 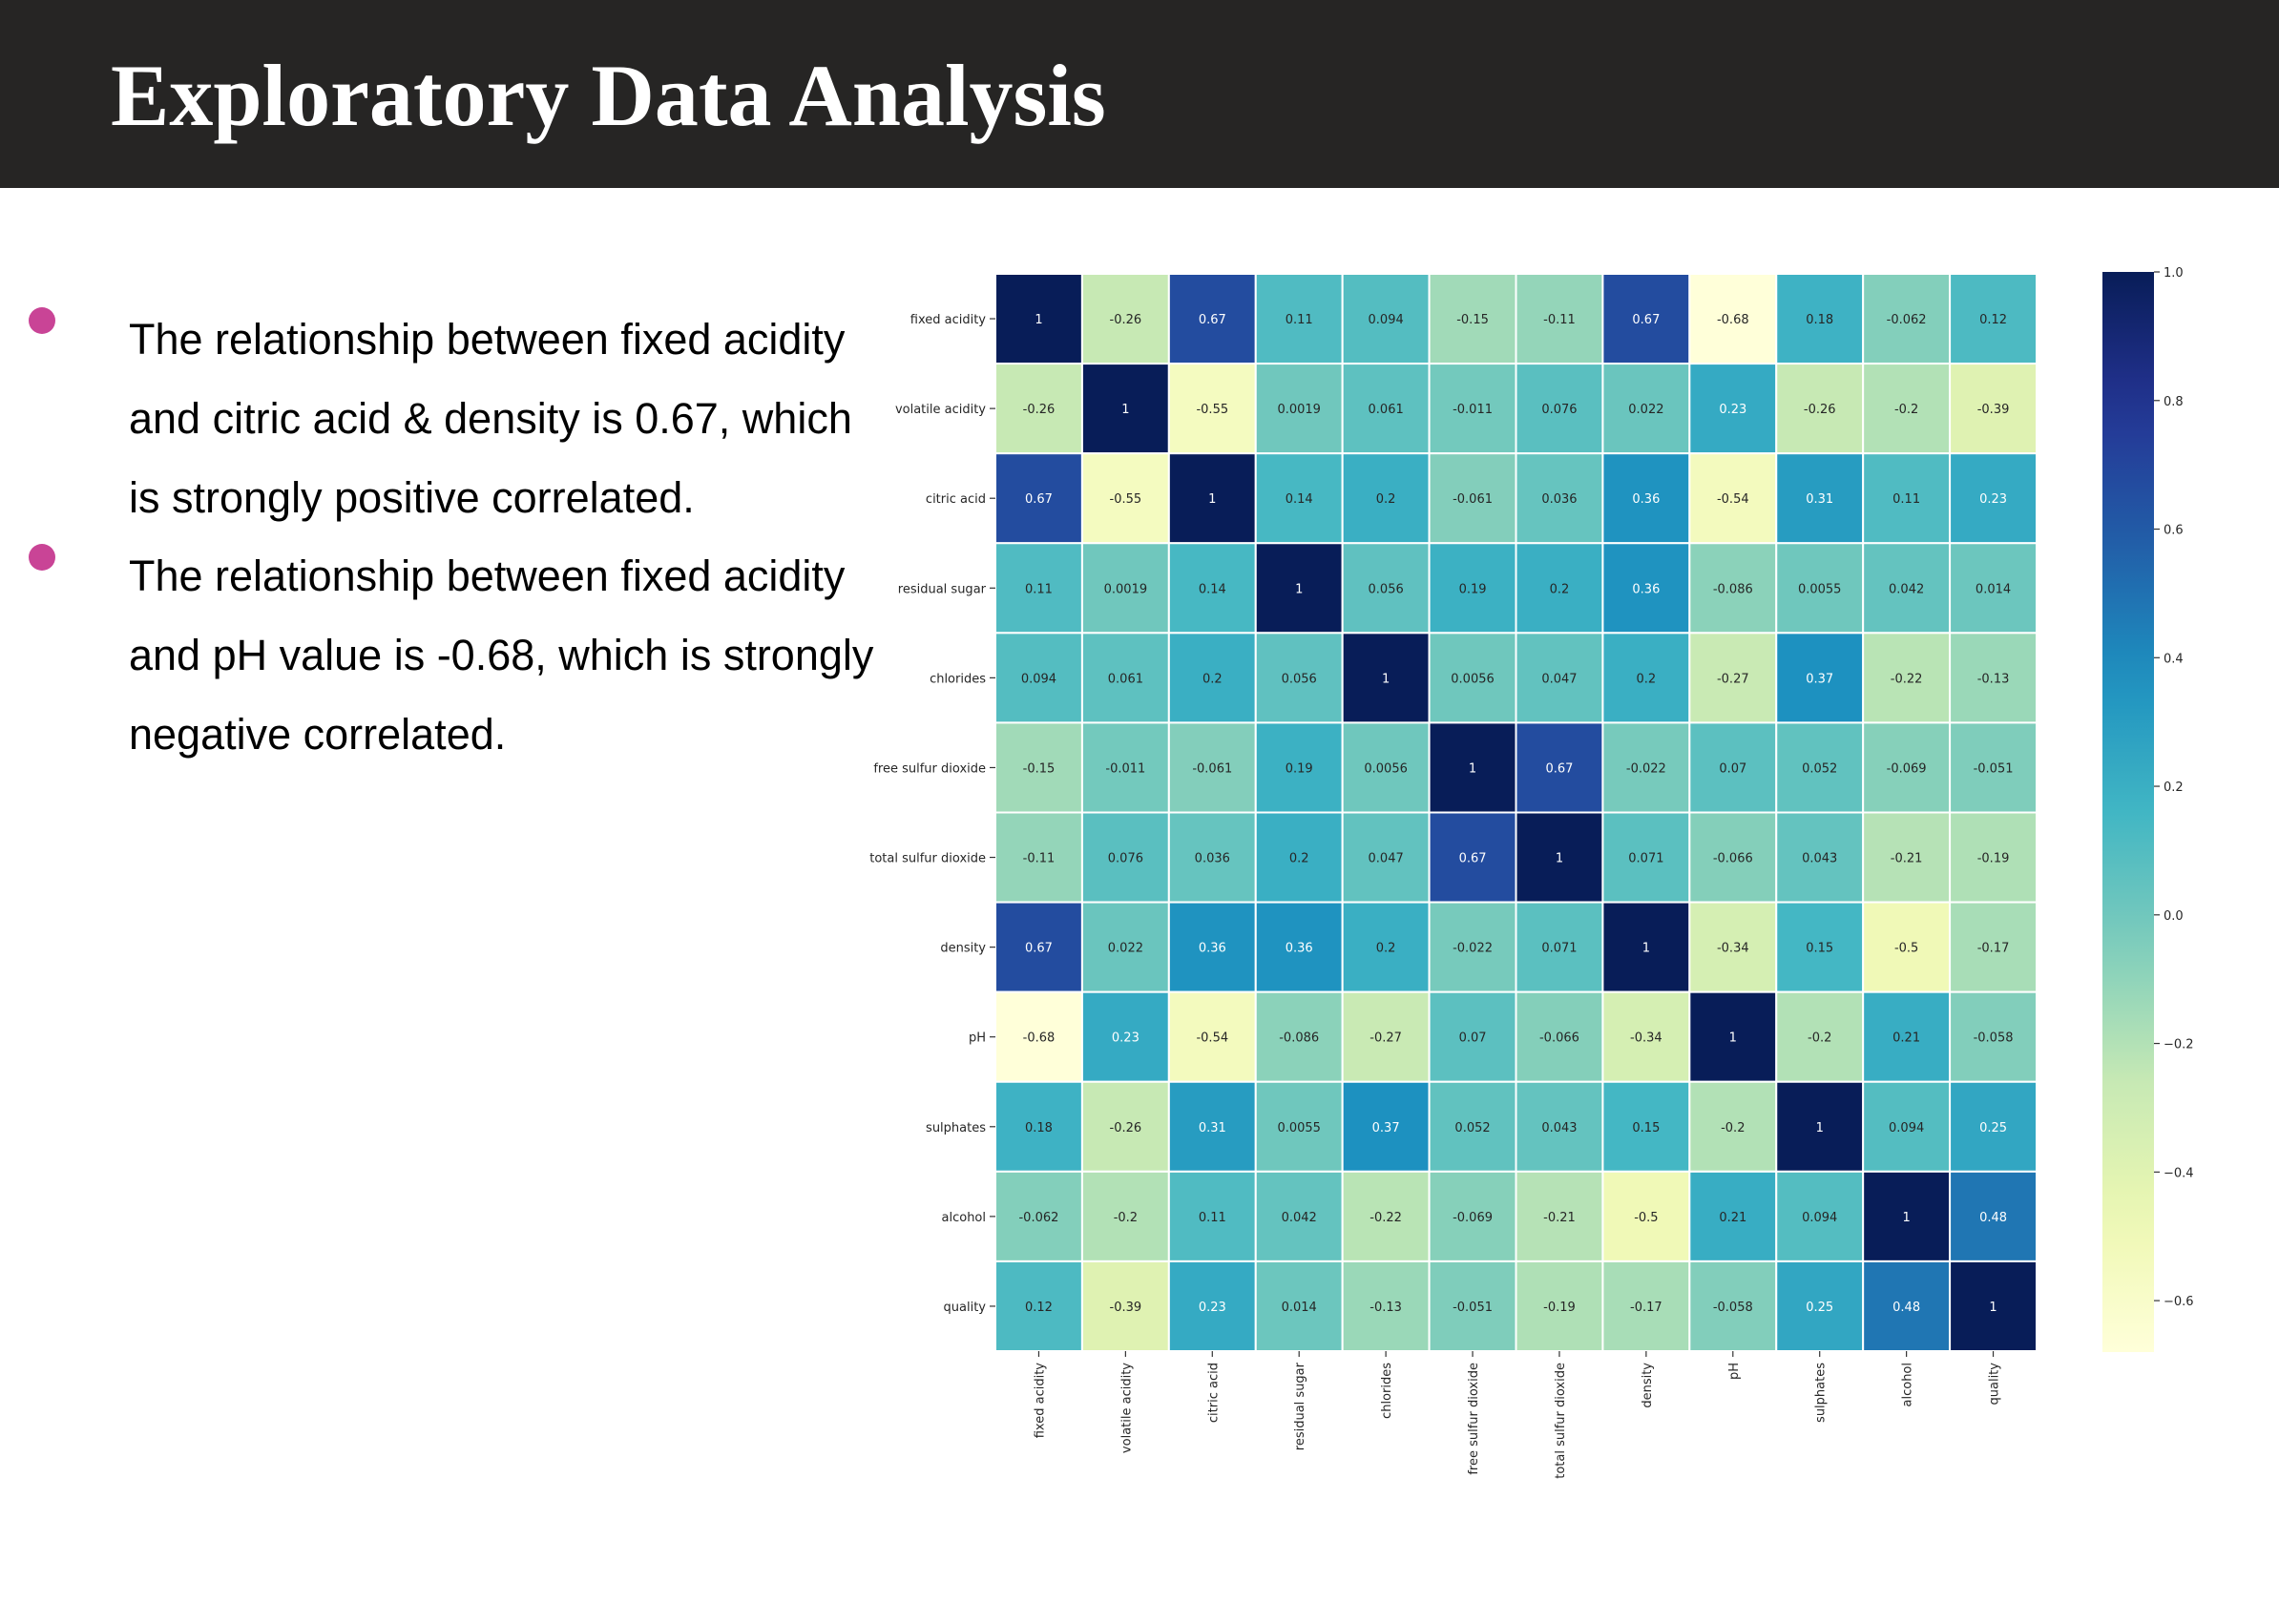 I want to click on colorbar-tick-label: 1.0, so click(x=2174, y=273).